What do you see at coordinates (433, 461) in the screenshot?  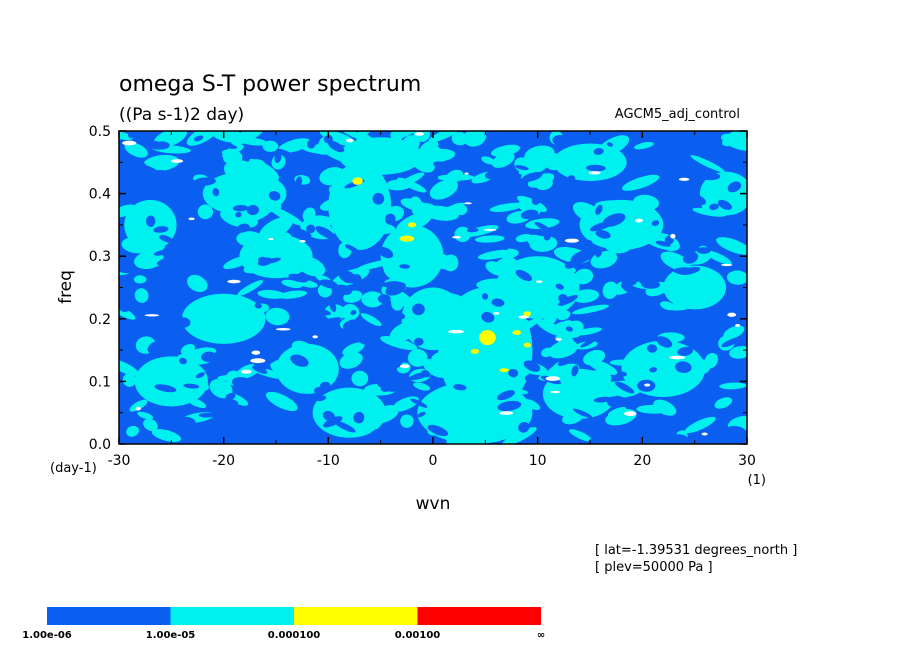 I see `x-tick-label: 0` at bounding box center [433, 461].